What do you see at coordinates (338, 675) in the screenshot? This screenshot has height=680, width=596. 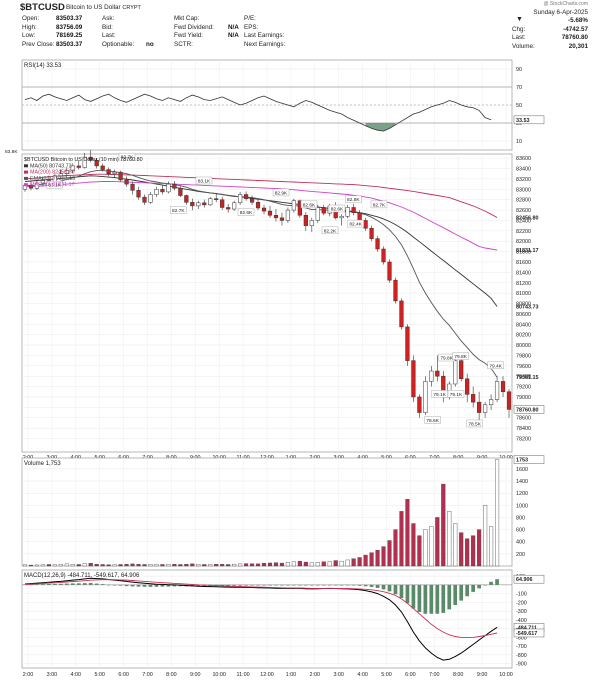 I see `macd-x-tick: 3:00` at bounding box center [338, 675].